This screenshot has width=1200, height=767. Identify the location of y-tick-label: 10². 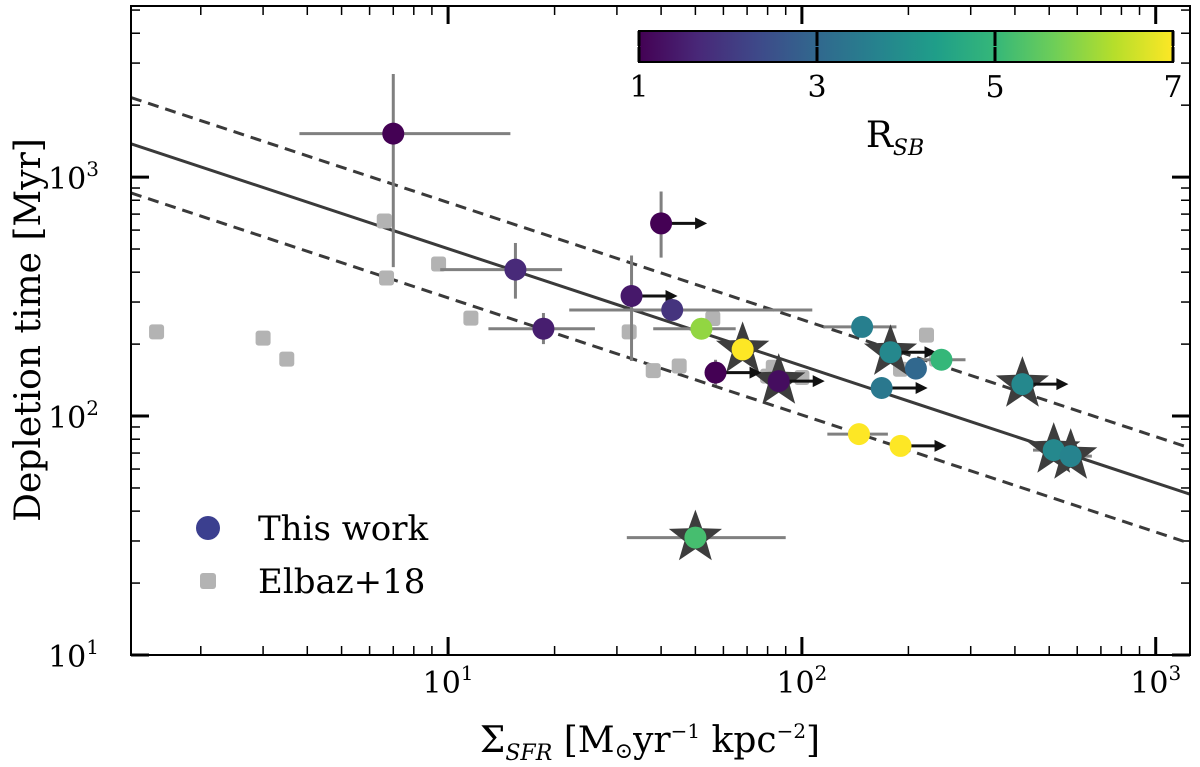
(73, 416).